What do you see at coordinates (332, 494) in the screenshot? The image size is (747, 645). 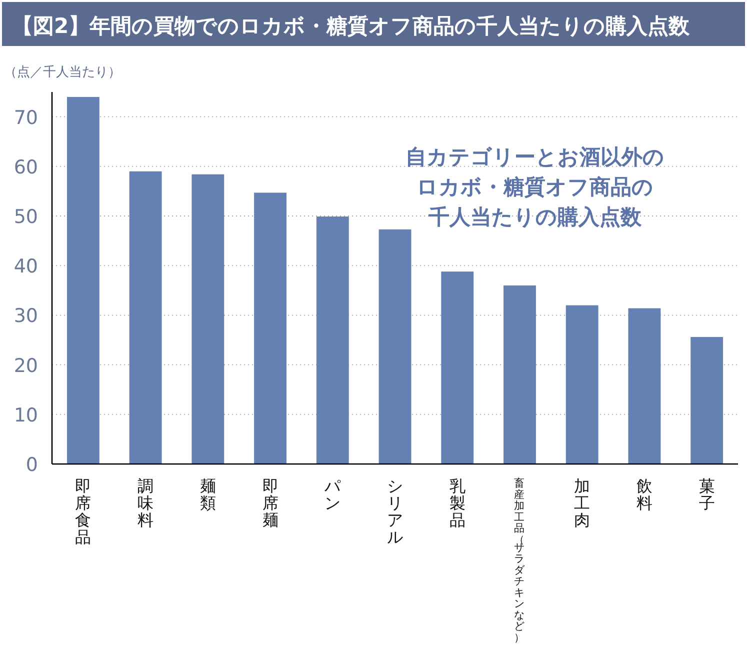 I see `category-label: パン` at bounding box center [332, 494].